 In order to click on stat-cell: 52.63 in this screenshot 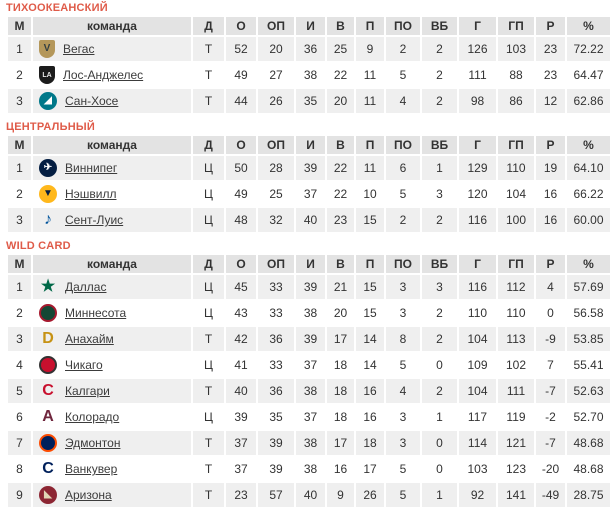, I will do `click(588, 391)`.